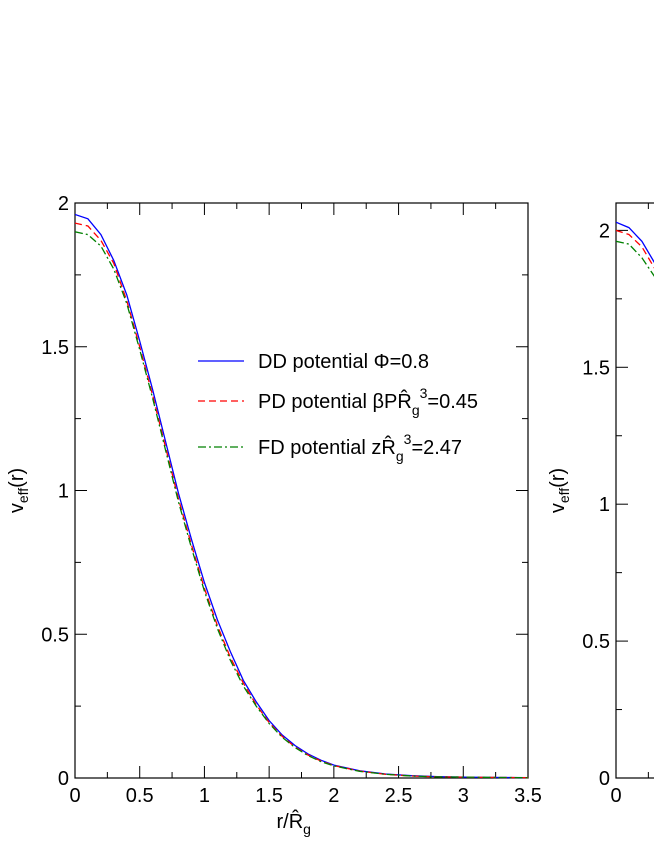 The height and width of the screenshot is (846, 654). What do you see at coordinates (360, 447) in the screenshot?
I see `legend-label-3: FD potential zR̂g3=2.47` at bounding box center [360, 447].